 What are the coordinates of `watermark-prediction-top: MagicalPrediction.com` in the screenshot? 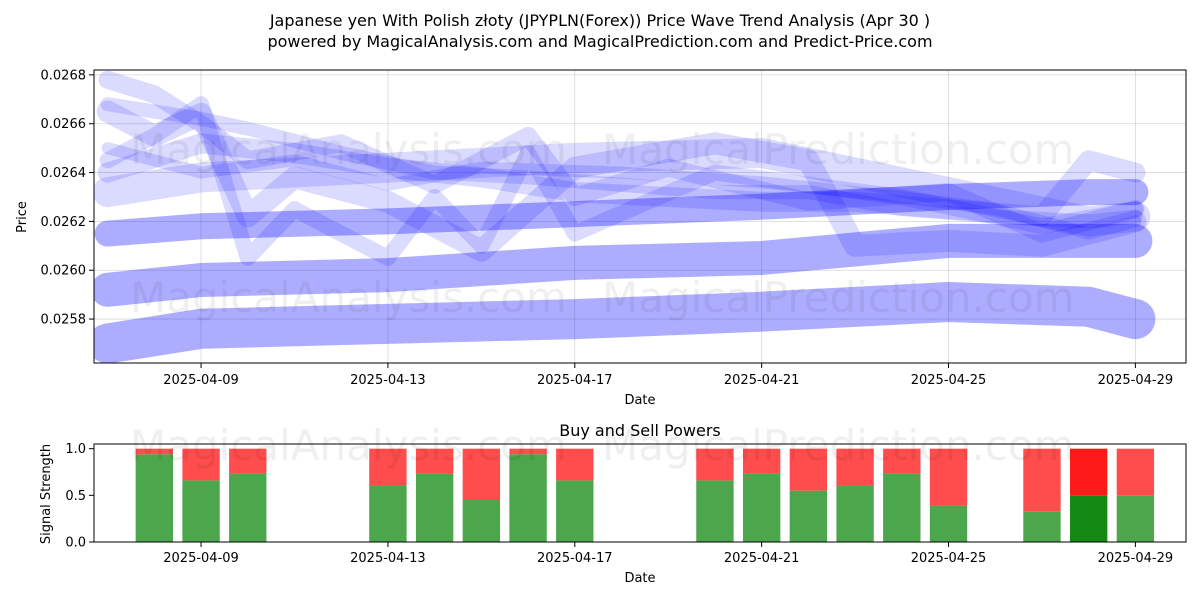 It's located at (838, 149).